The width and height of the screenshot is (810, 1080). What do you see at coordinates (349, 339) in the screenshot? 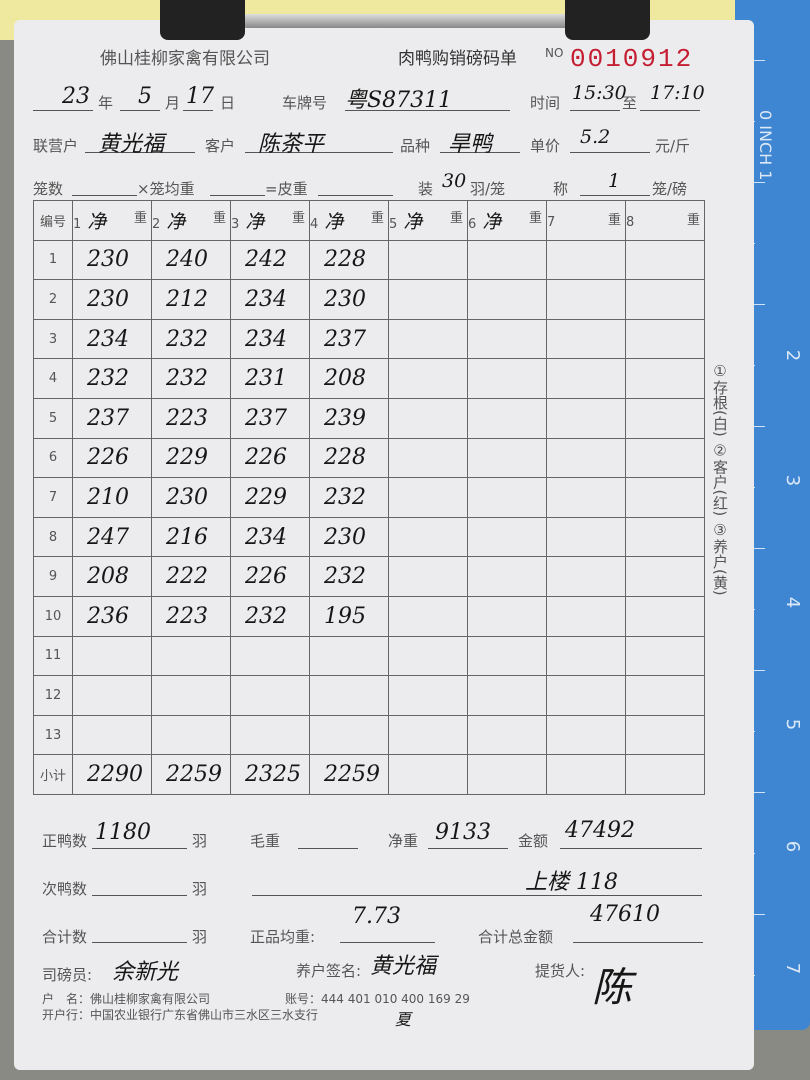
I see `weight-cell: 237` at bounding box center [349, 339].